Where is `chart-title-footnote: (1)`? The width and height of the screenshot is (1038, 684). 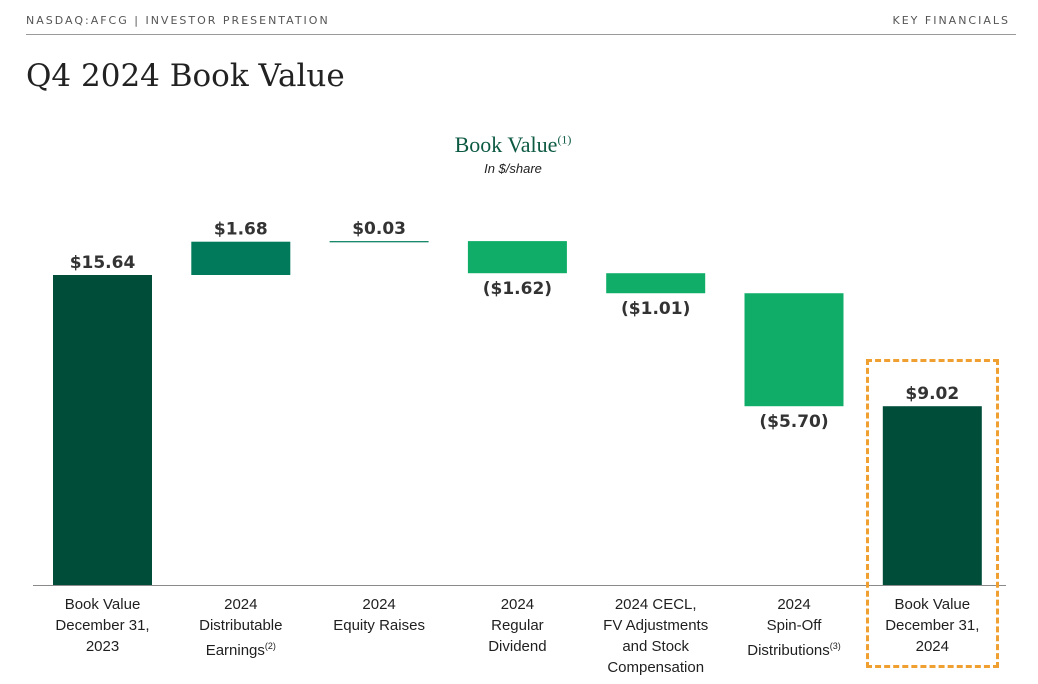 chart-title-footnote: (1) is located at coordinates (564, 139).